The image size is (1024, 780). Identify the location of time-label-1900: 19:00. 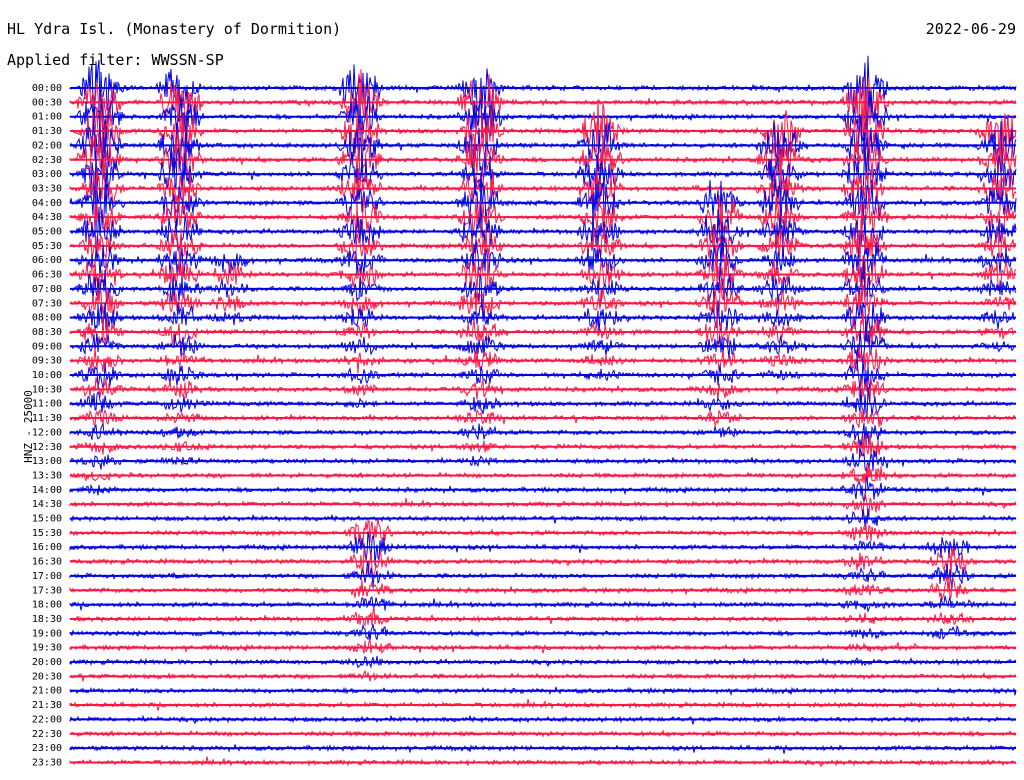
(47, 633).